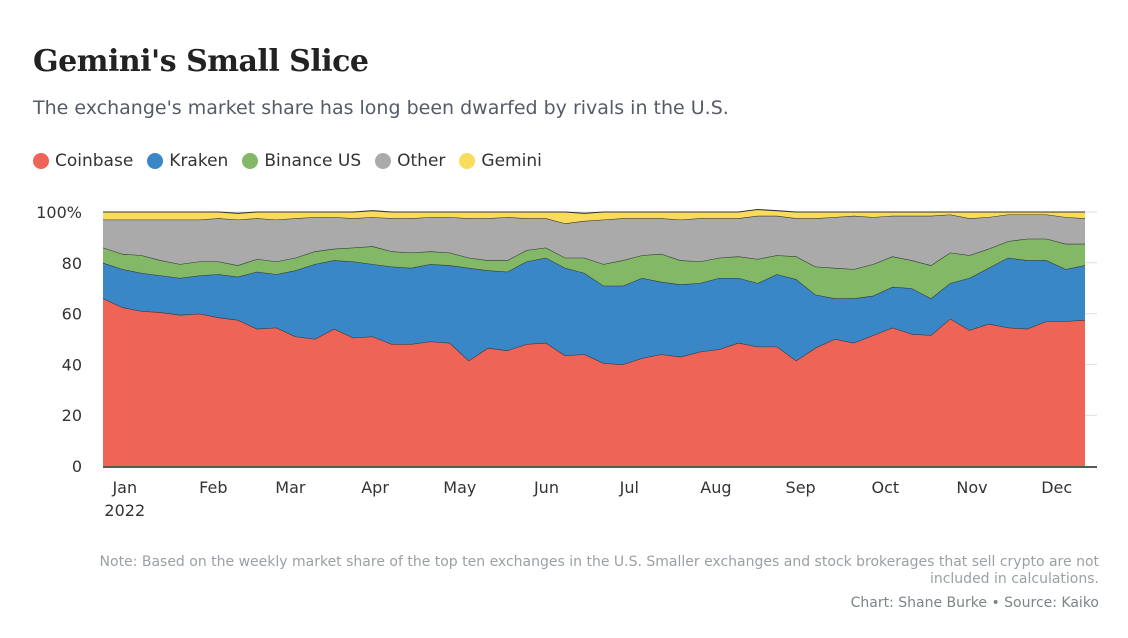  I want to click on y-tick-label: 60, so click(72, 314).